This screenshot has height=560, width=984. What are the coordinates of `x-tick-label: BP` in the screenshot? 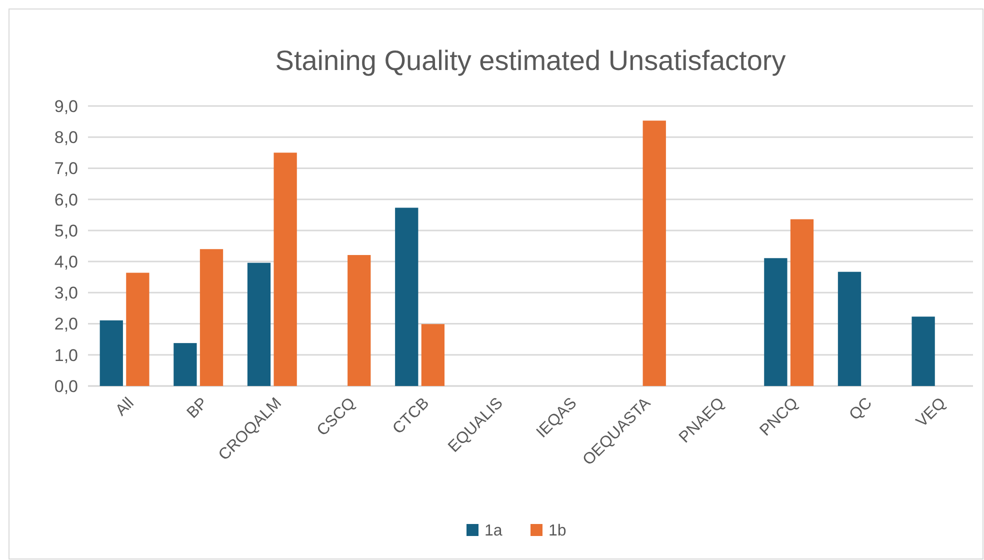 It's located at (198, 408).